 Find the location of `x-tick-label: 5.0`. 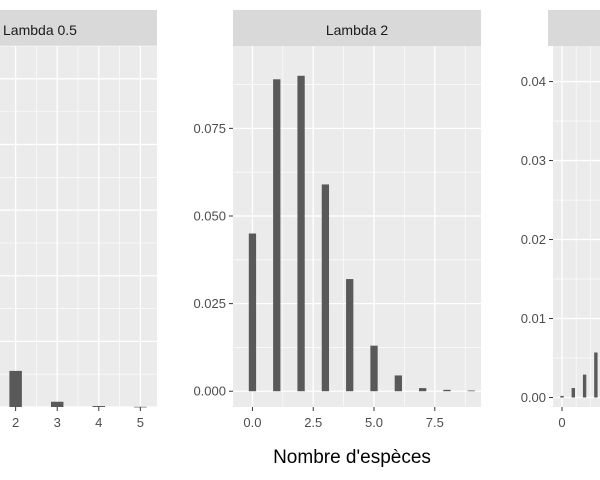

x-tick-label: 5.0 is located at coordinates (374, 422).